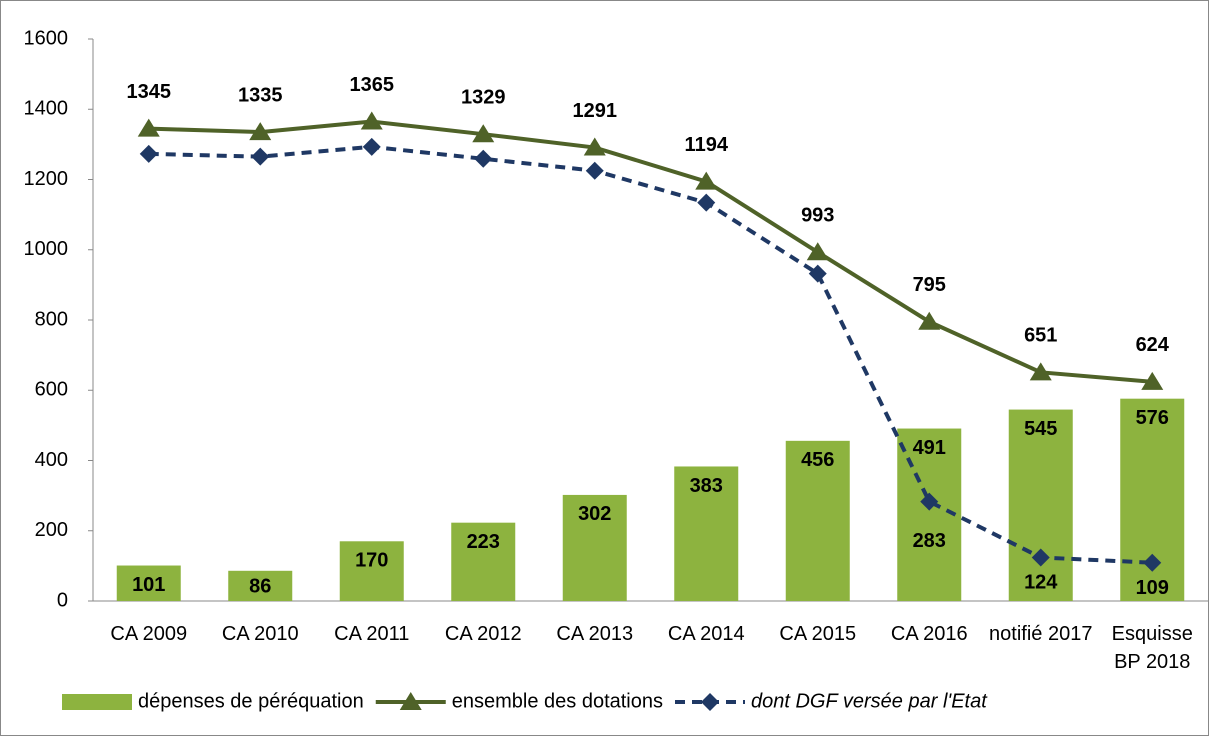 This screenshot has height=736, width=1209. Describe the element at coordinates (557, 701) in the screenshot. I see `legend-label: ensemble des dotations` at that location.